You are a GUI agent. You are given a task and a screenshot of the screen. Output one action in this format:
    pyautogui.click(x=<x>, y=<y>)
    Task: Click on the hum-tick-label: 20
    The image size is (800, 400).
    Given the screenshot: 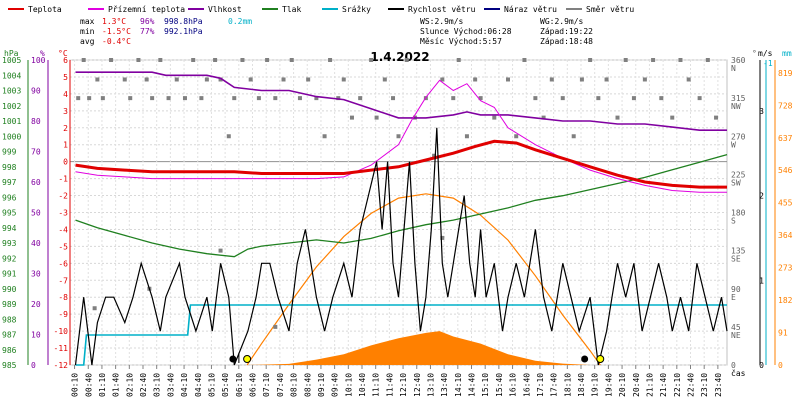 What is the action you would take?
    pyautogui.click(x=36, y=304)
    